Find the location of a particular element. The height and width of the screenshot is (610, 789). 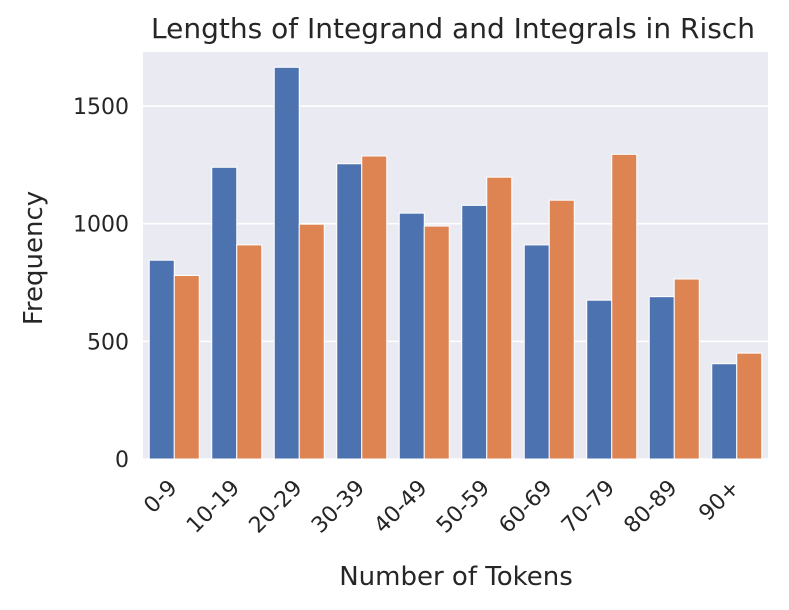

x-tick-label: 40-49 is located at coordinates (401, 507).